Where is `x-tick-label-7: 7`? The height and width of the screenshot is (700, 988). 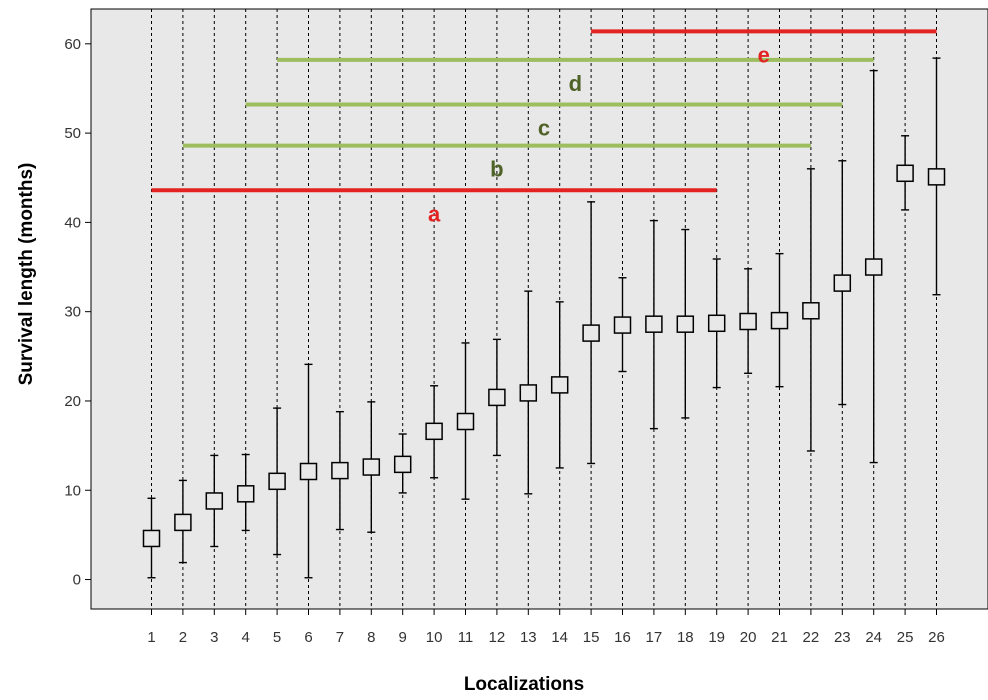 x-tick-label-7: 7 is located at coordinates (340, 637).